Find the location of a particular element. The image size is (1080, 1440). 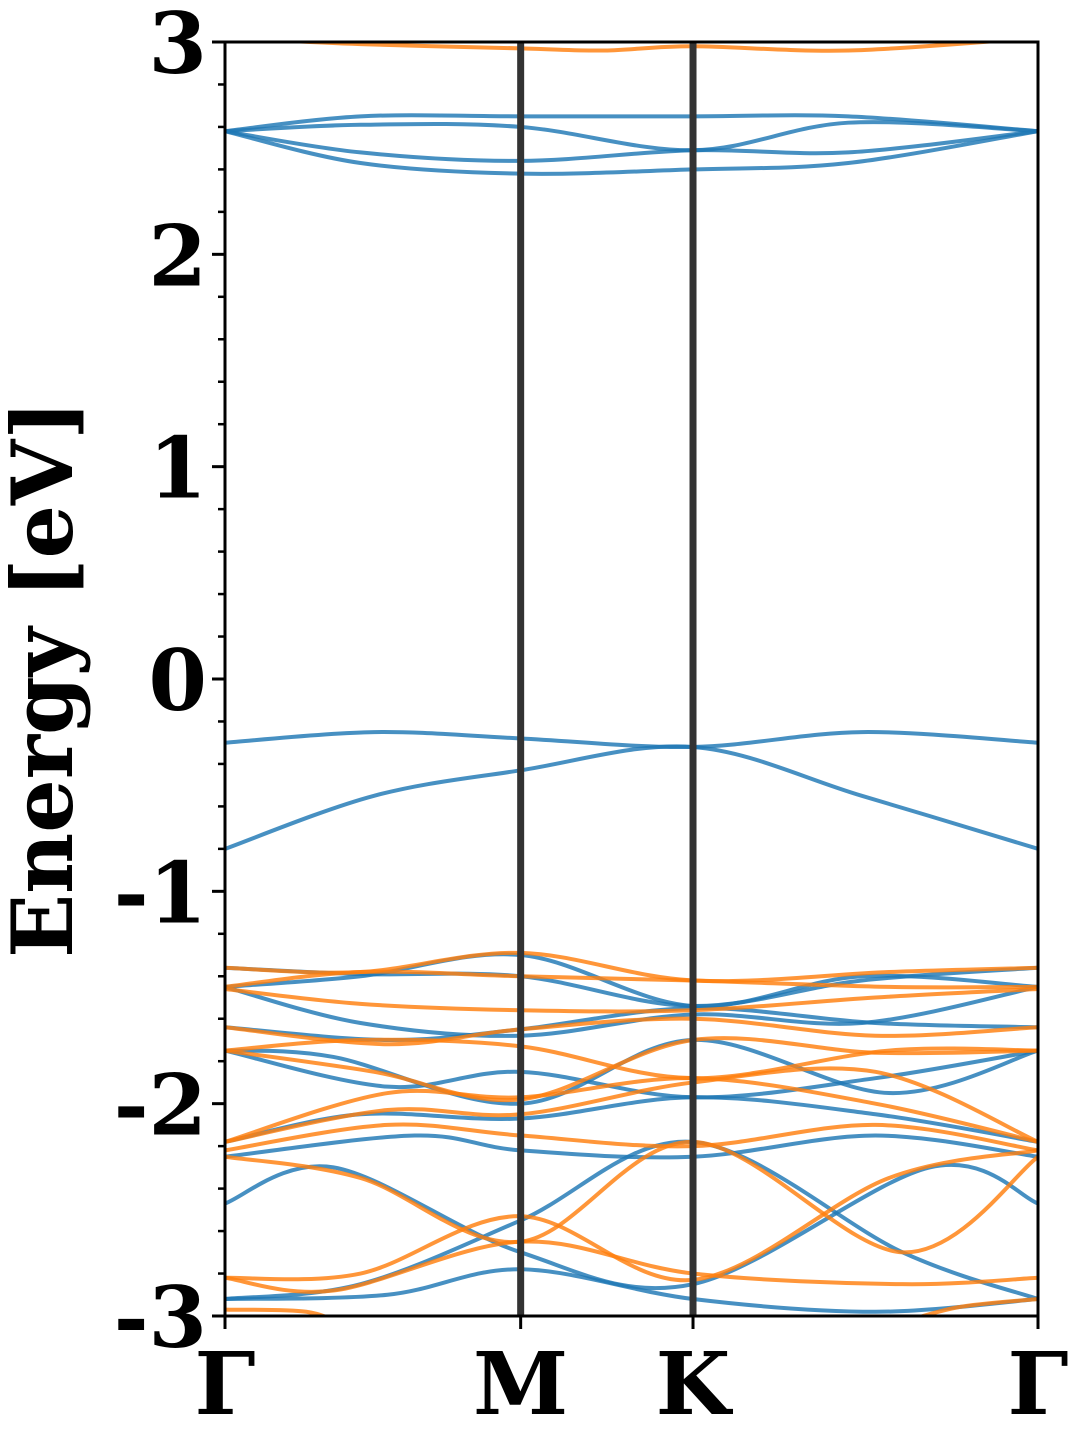

y-tick-label: 1 is located at coordinates (178, 468).